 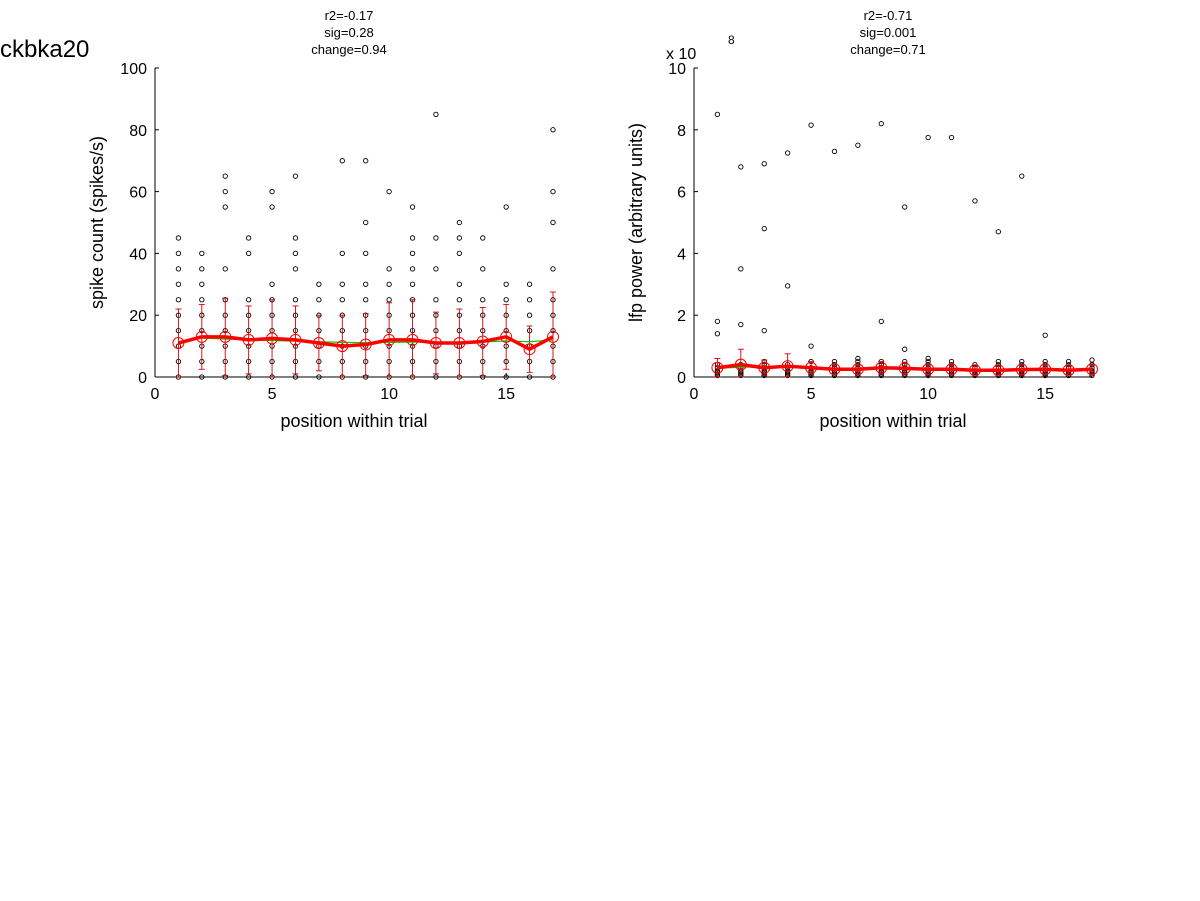 What do you see at coordinates (138, 131) in the screenshot?
I see `y-tick-label: 80` at bounding box center [138, 131].